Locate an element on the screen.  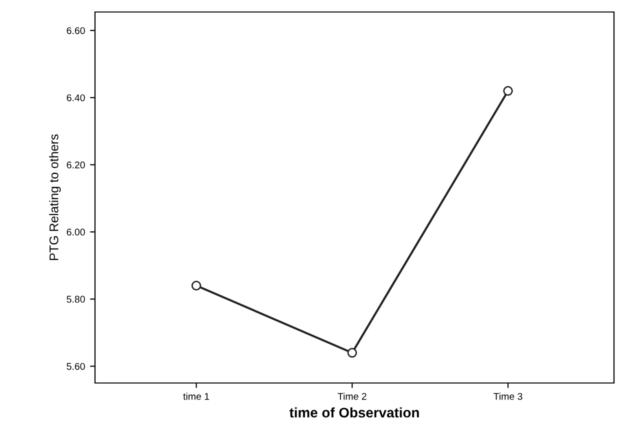
y-axis-title: PTG Relating to others is located at coordinates (55, 197).